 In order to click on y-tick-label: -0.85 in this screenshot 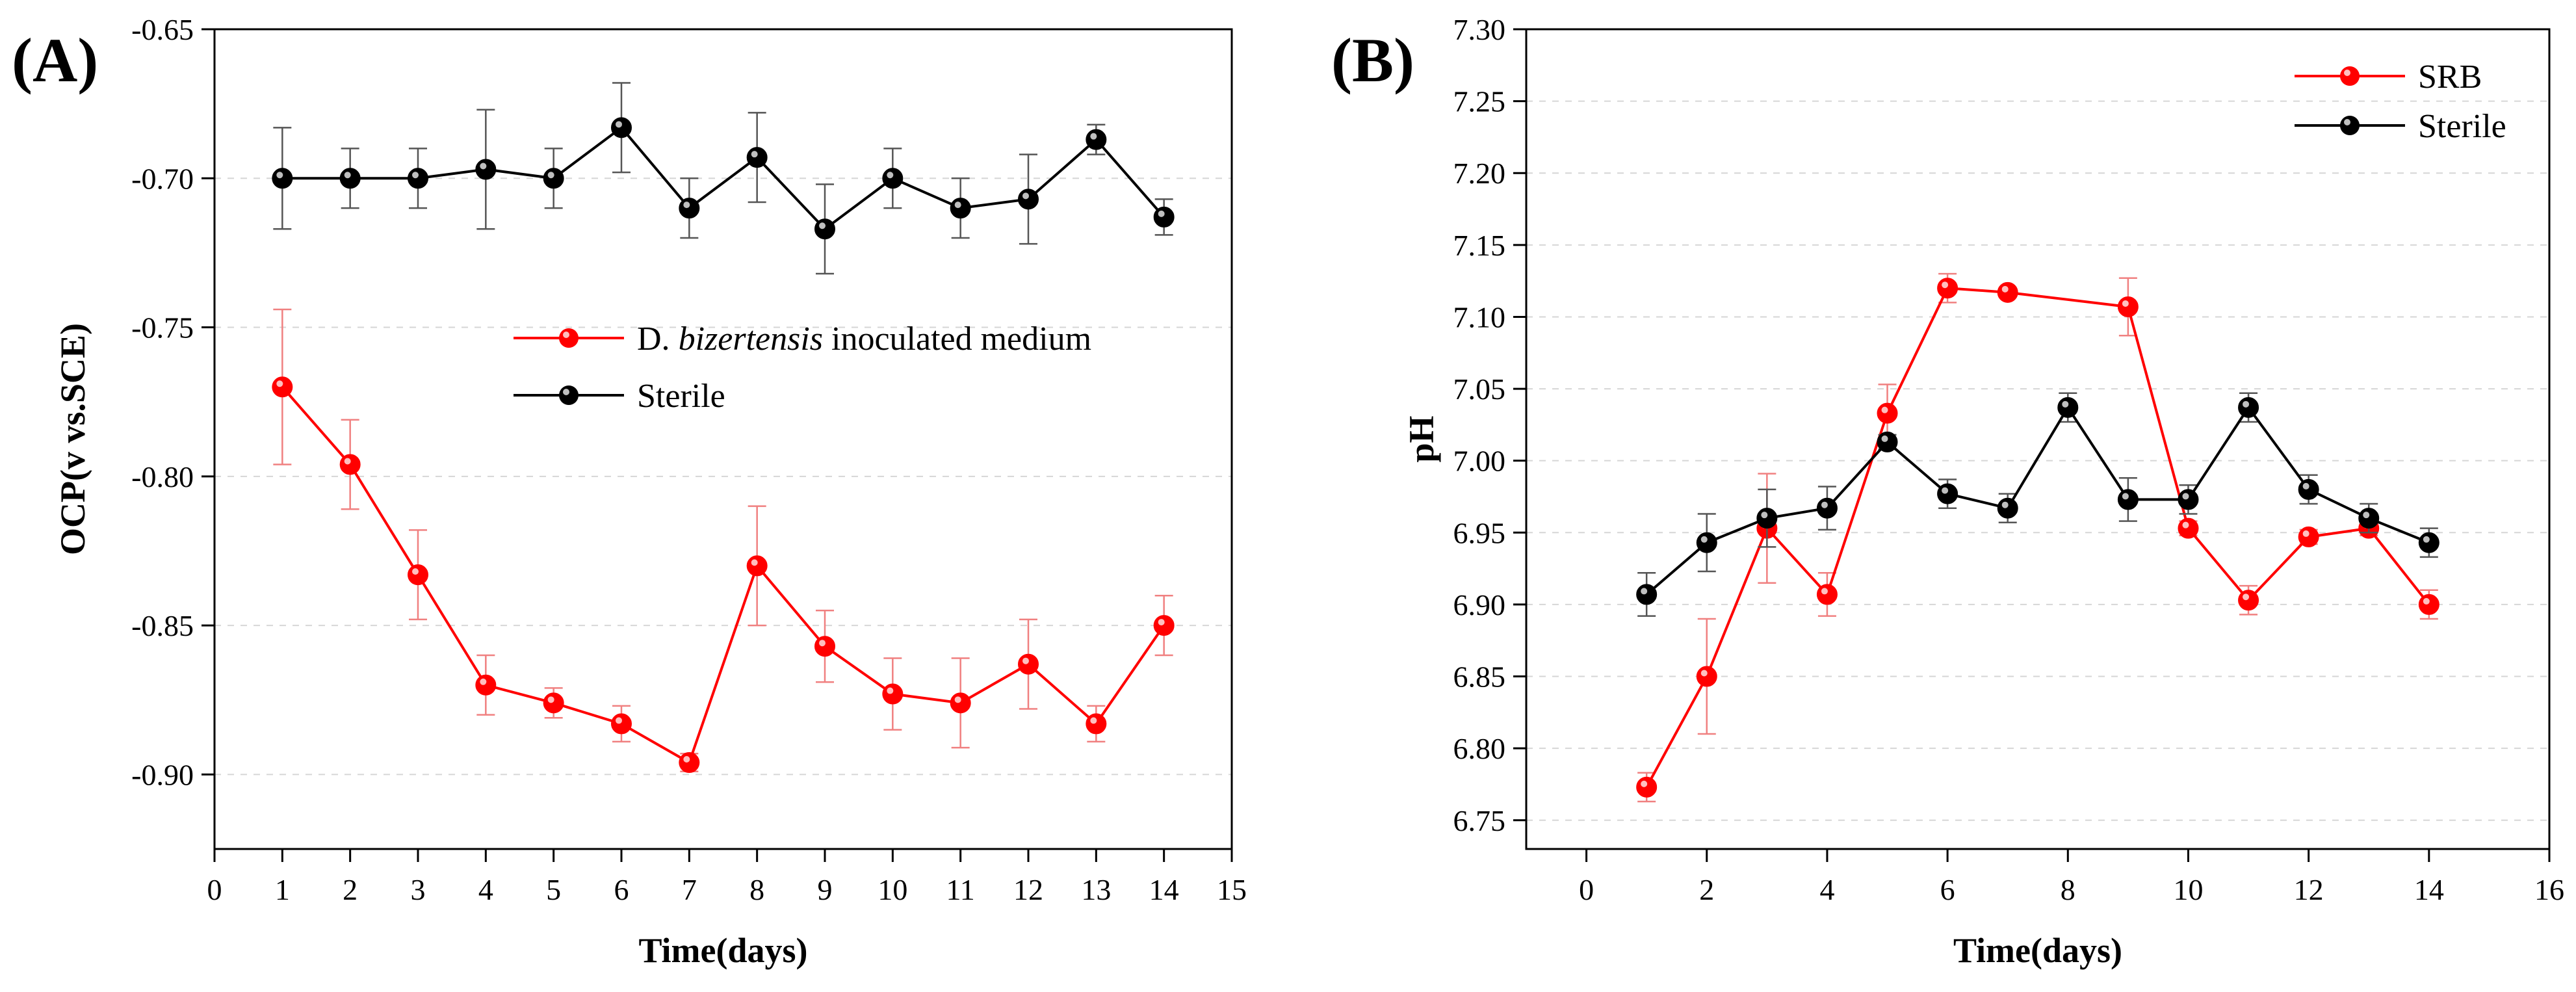, I will do `click(162, 625)`.